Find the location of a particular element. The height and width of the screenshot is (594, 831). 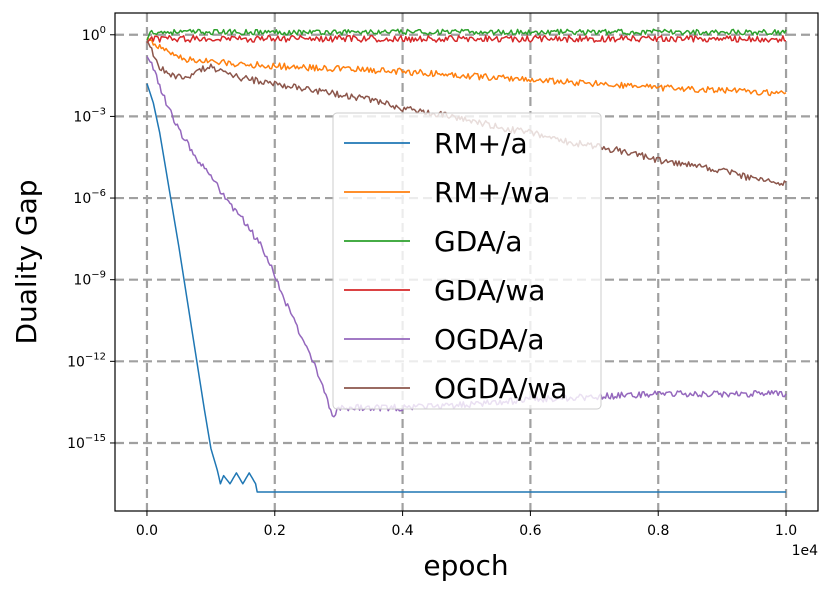

legend-label-1: RM+/wa is located at coordinates (492, 192).